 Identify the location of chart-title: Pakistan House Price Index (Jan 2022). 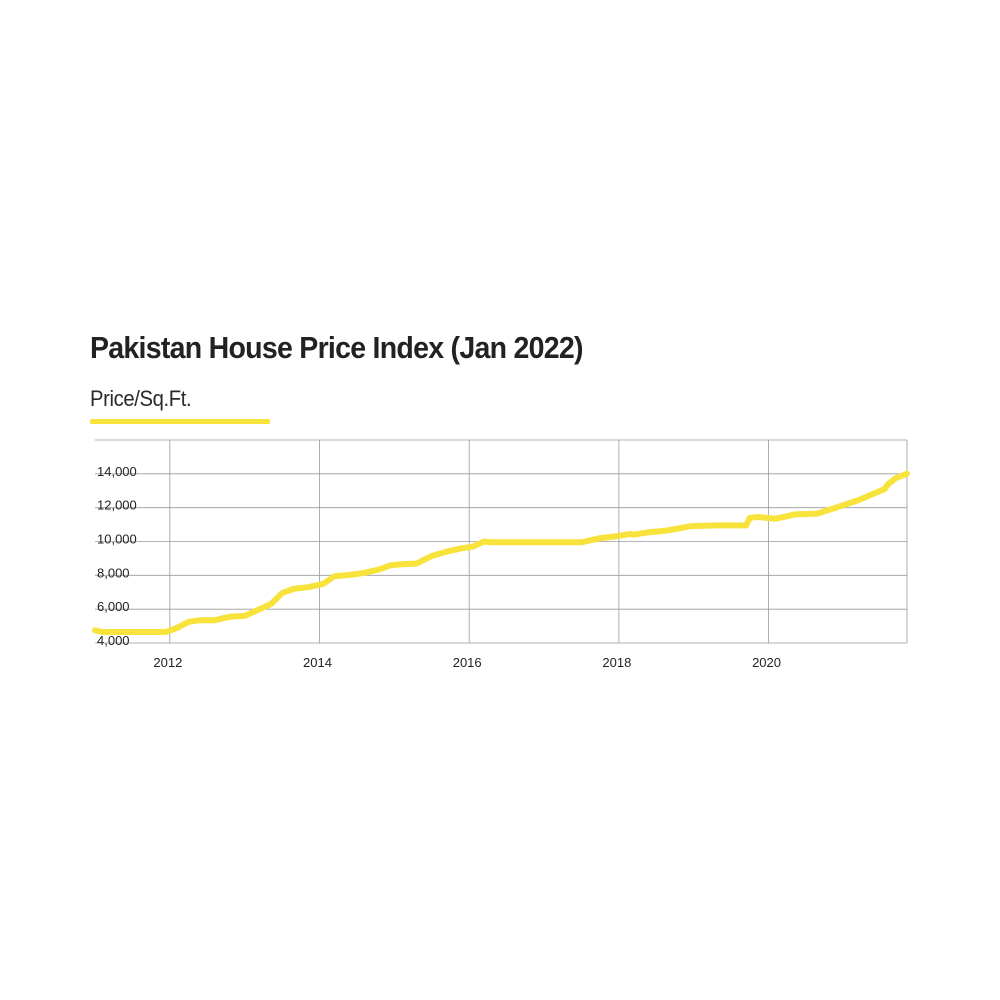
(336, 347).